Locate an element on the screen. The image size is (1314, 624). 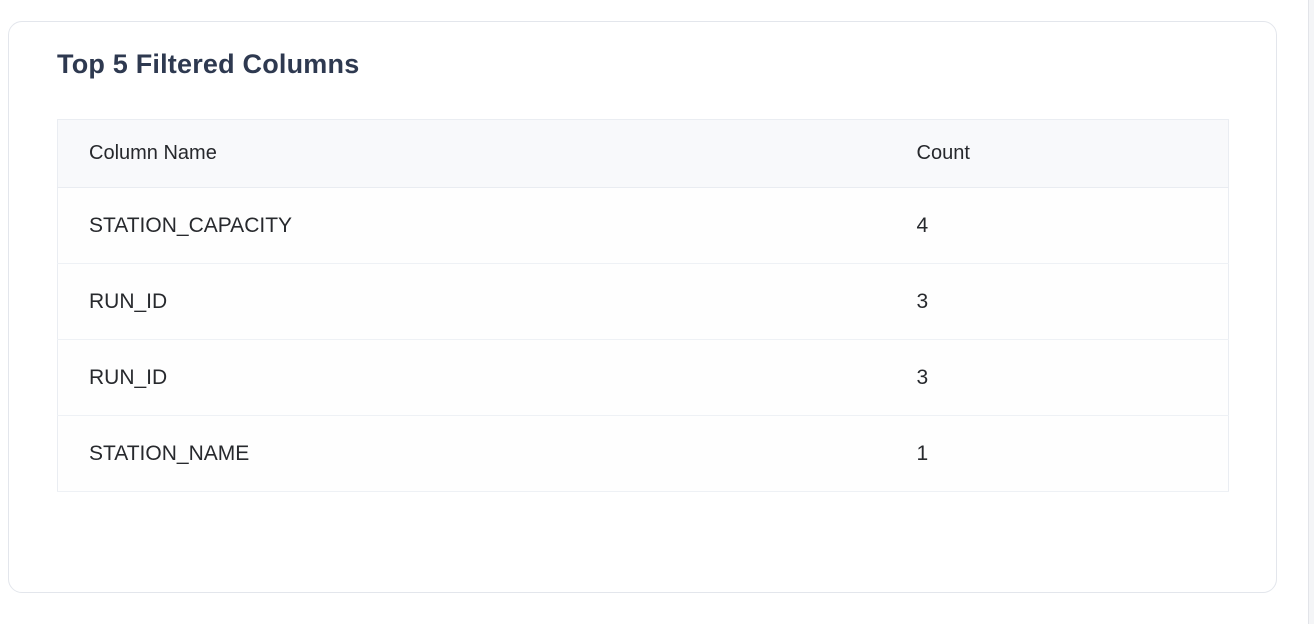
column-header-count: Count is located at coordinates (943, 153).